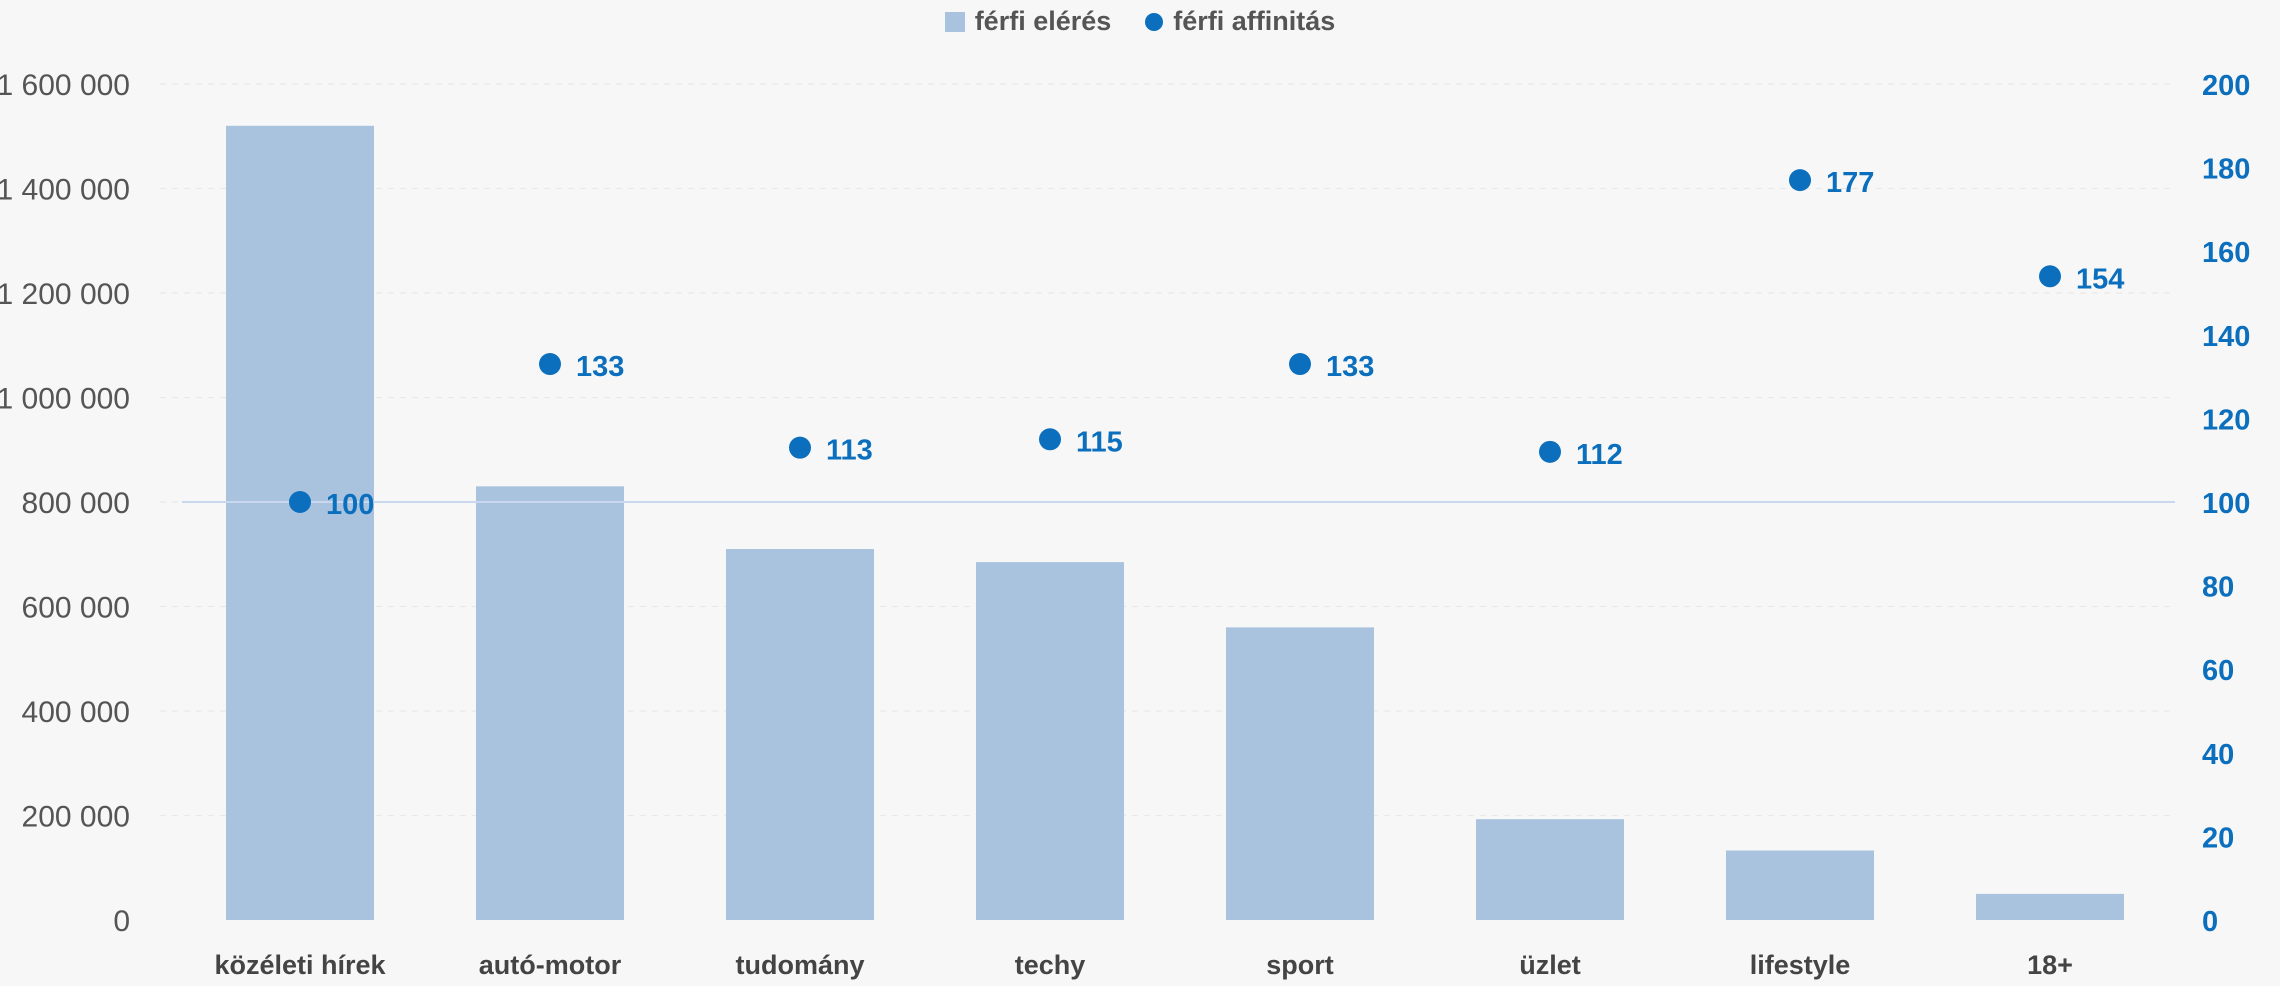  I want to click on right-tick-label: 0, so click(2210, 922).